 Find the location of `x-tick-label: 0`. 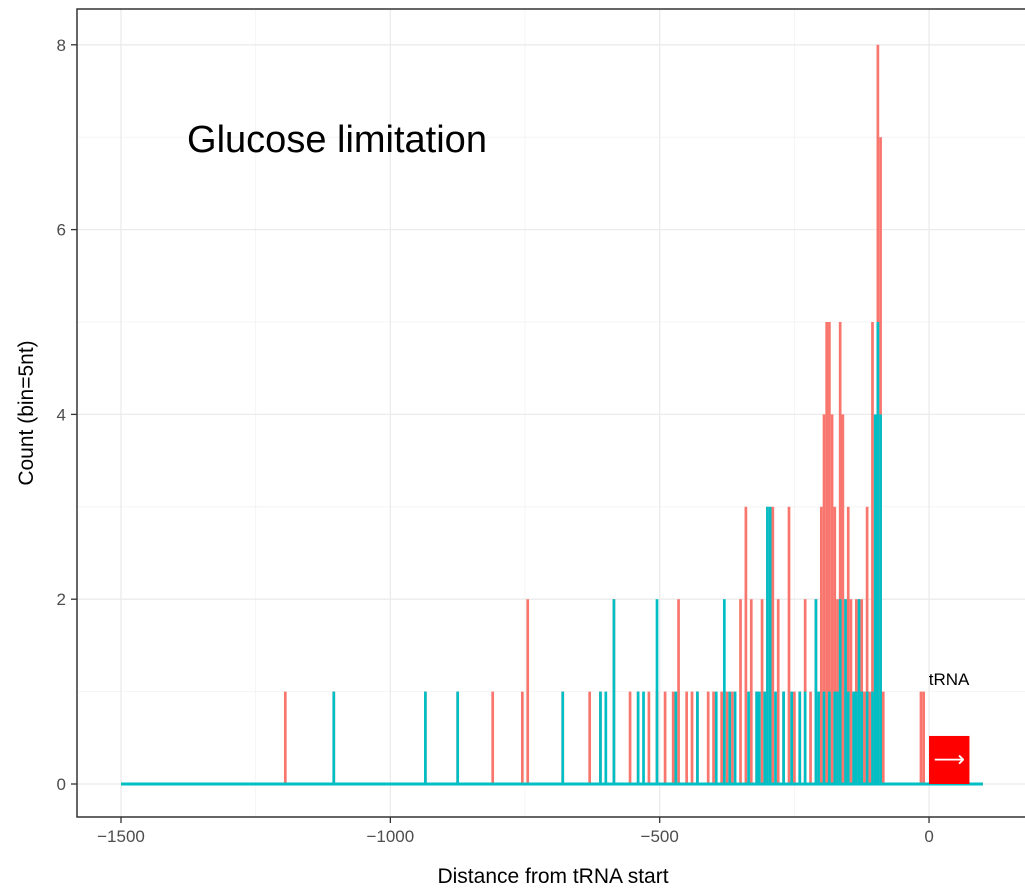

x-tick-label: 0 is located at coordinates (928, 836).